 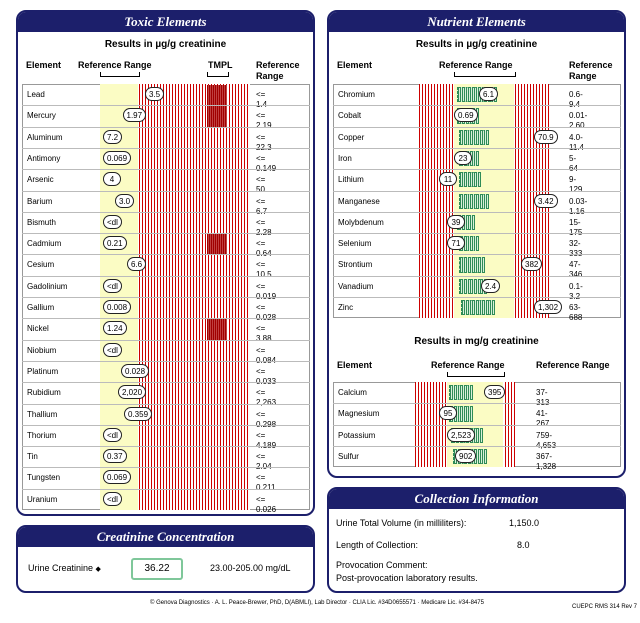 What do you see at coordinates (448, 413) in the screenshot?
I see `nutrient-result-oval: 95` at bounding box center [448, 413].